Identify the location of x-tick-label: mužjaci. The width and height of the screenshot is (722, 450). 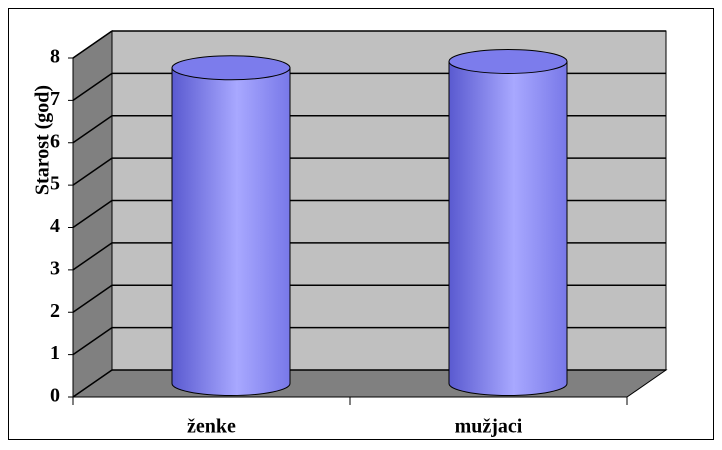
(489, 427).